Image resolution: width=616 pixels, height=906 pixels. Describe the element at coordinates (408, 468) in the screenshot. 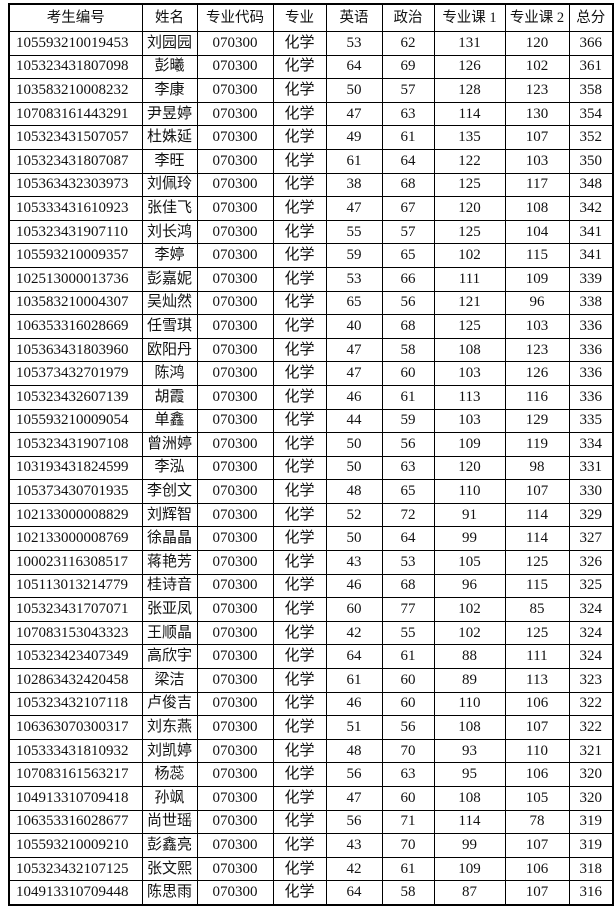

I see `cell-politics-score: 63` at that location.